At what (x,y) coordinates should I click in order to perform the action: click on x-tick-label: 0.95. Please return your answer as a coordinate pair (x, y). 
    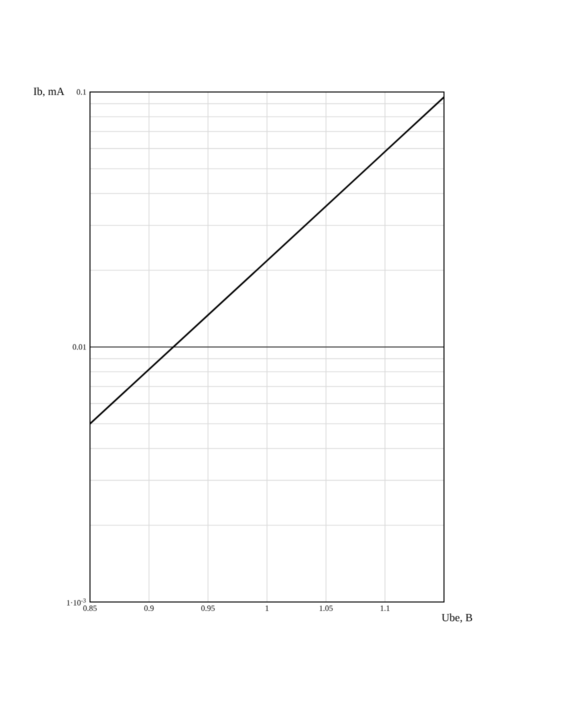
    Looking at the image, I should click on (208, 608).